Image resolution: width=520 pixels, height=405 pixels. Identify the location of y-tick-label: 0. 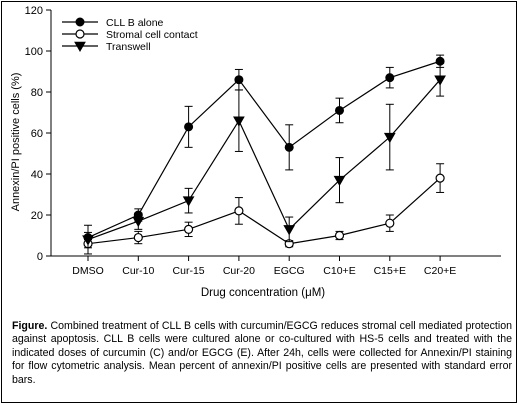
(40, 257).